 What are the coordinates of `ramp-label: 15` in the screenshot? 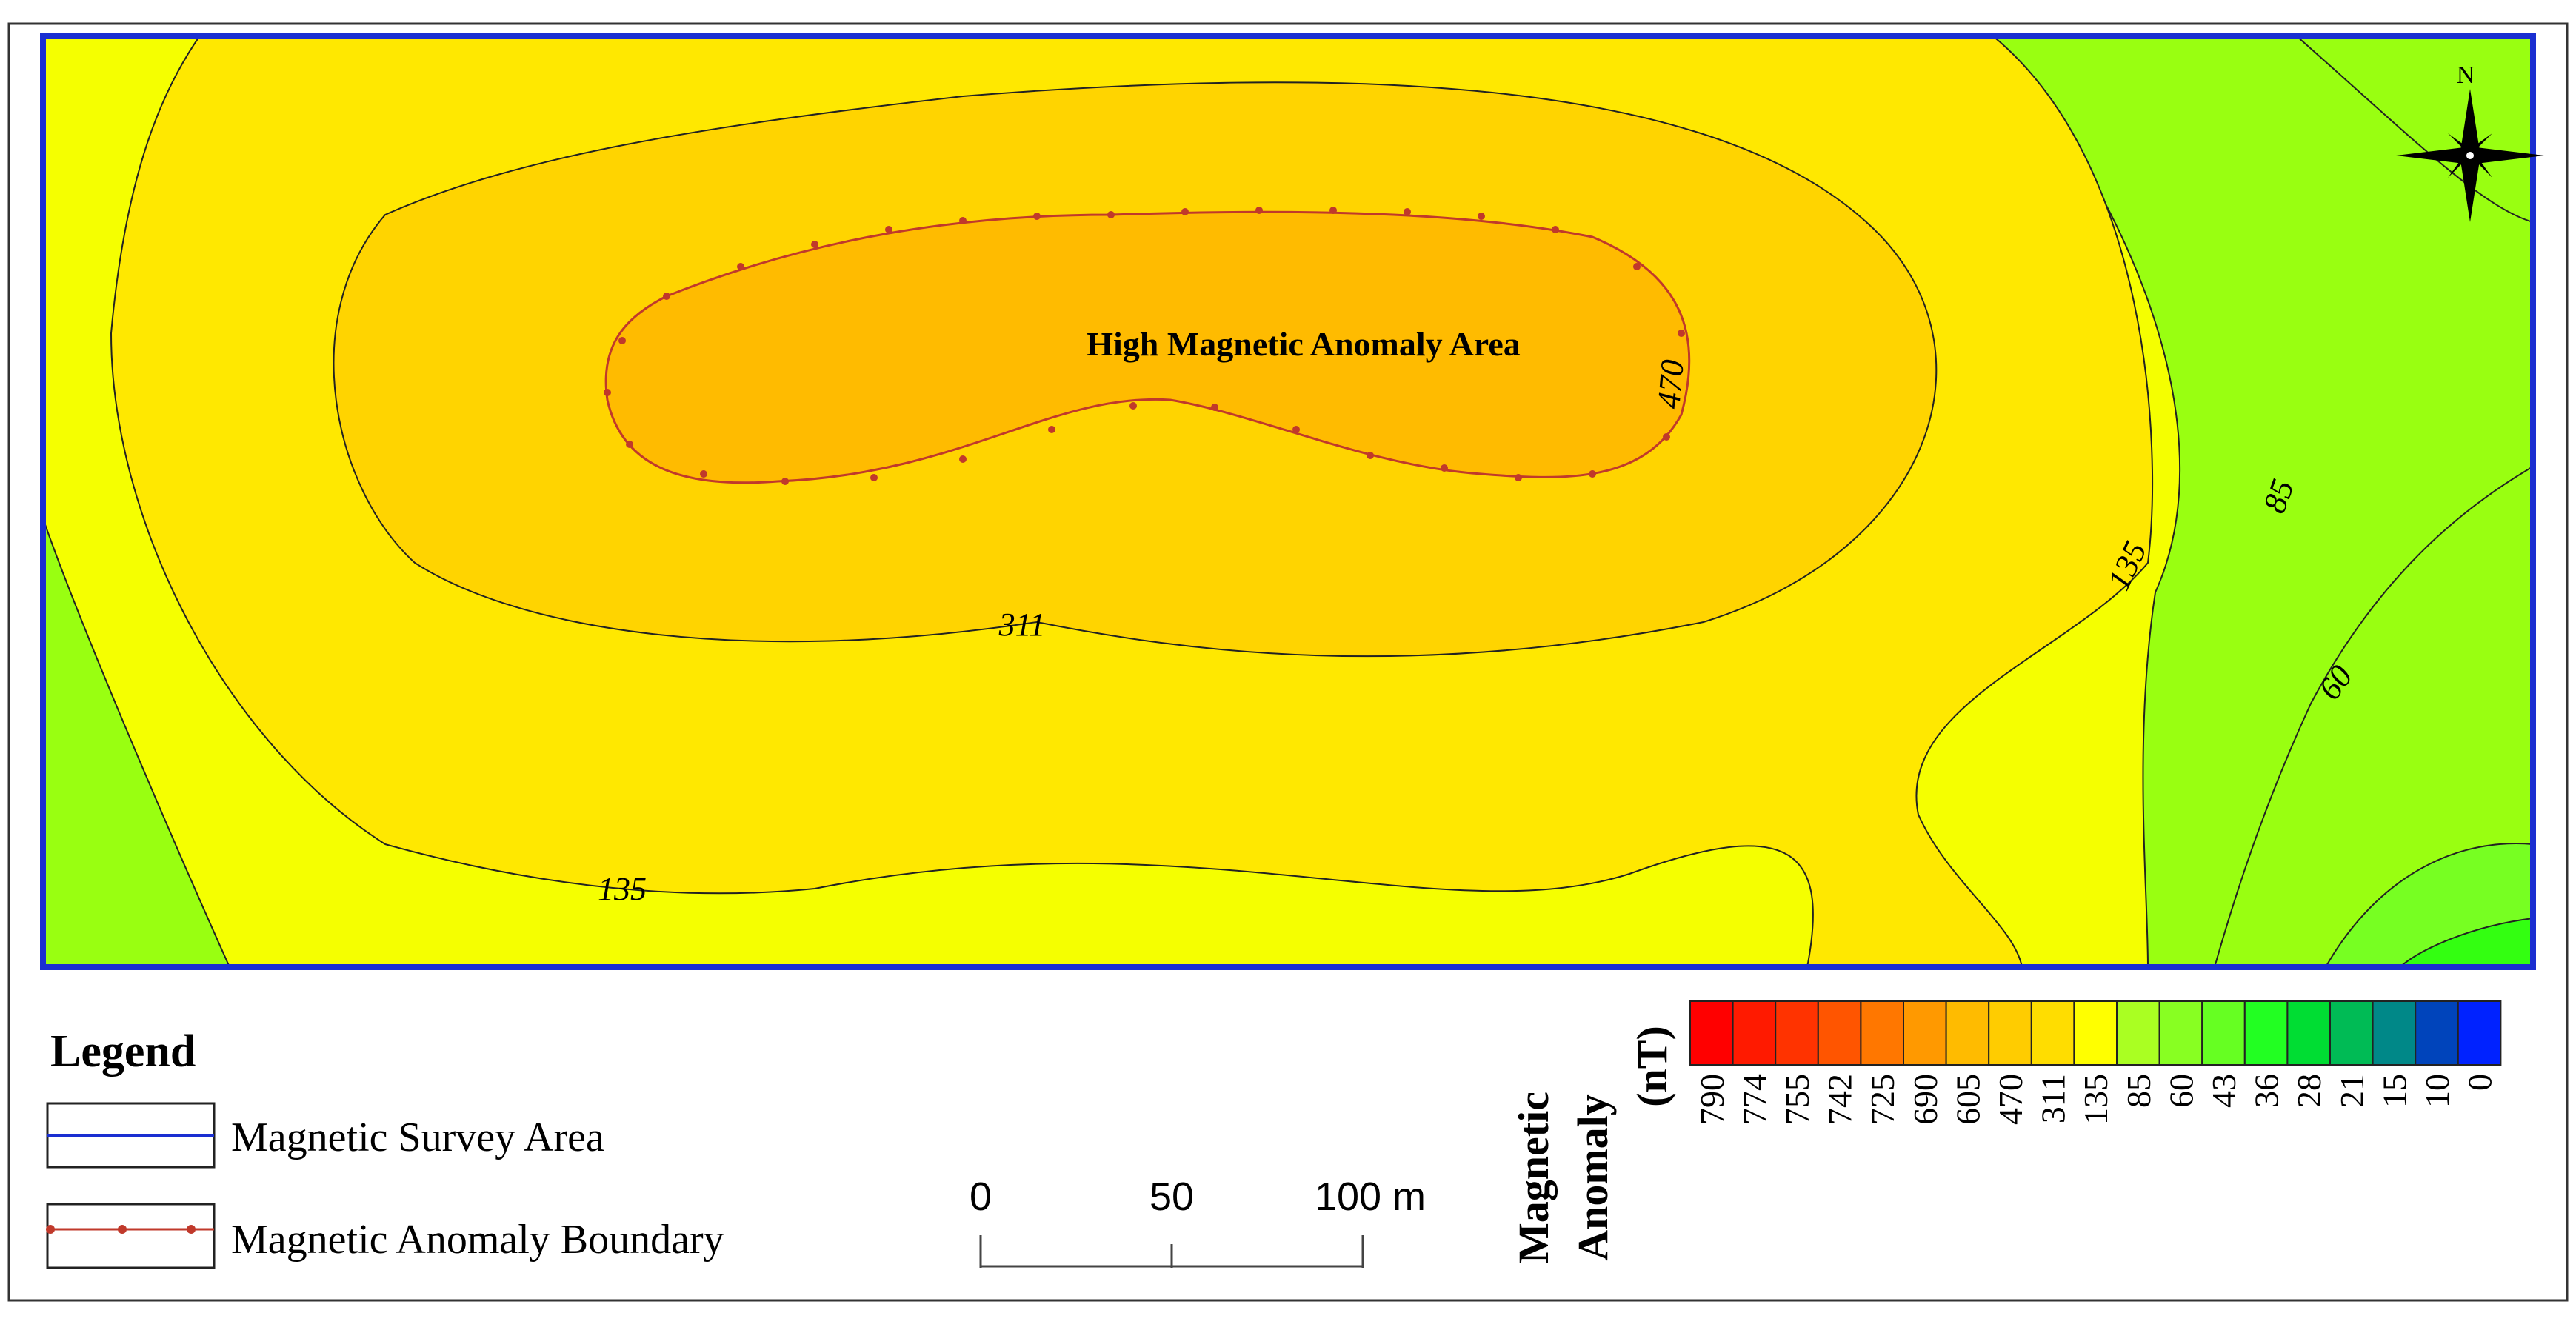 It's located at (2394, 1091).